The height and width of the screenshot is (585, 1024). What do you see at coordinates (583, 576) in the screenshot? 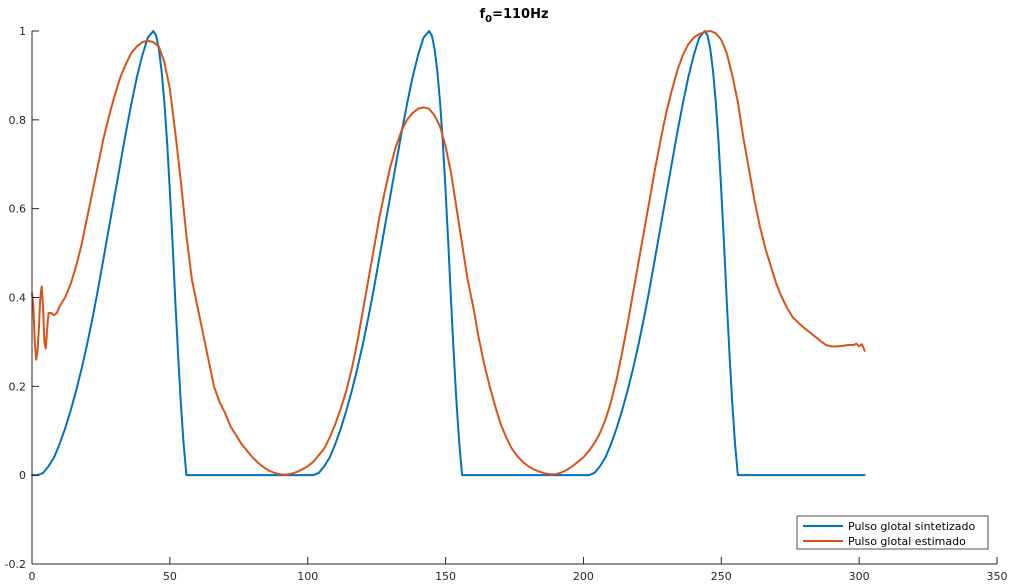
I see `x-tick-label: 200` at bounding box center [583, 576].